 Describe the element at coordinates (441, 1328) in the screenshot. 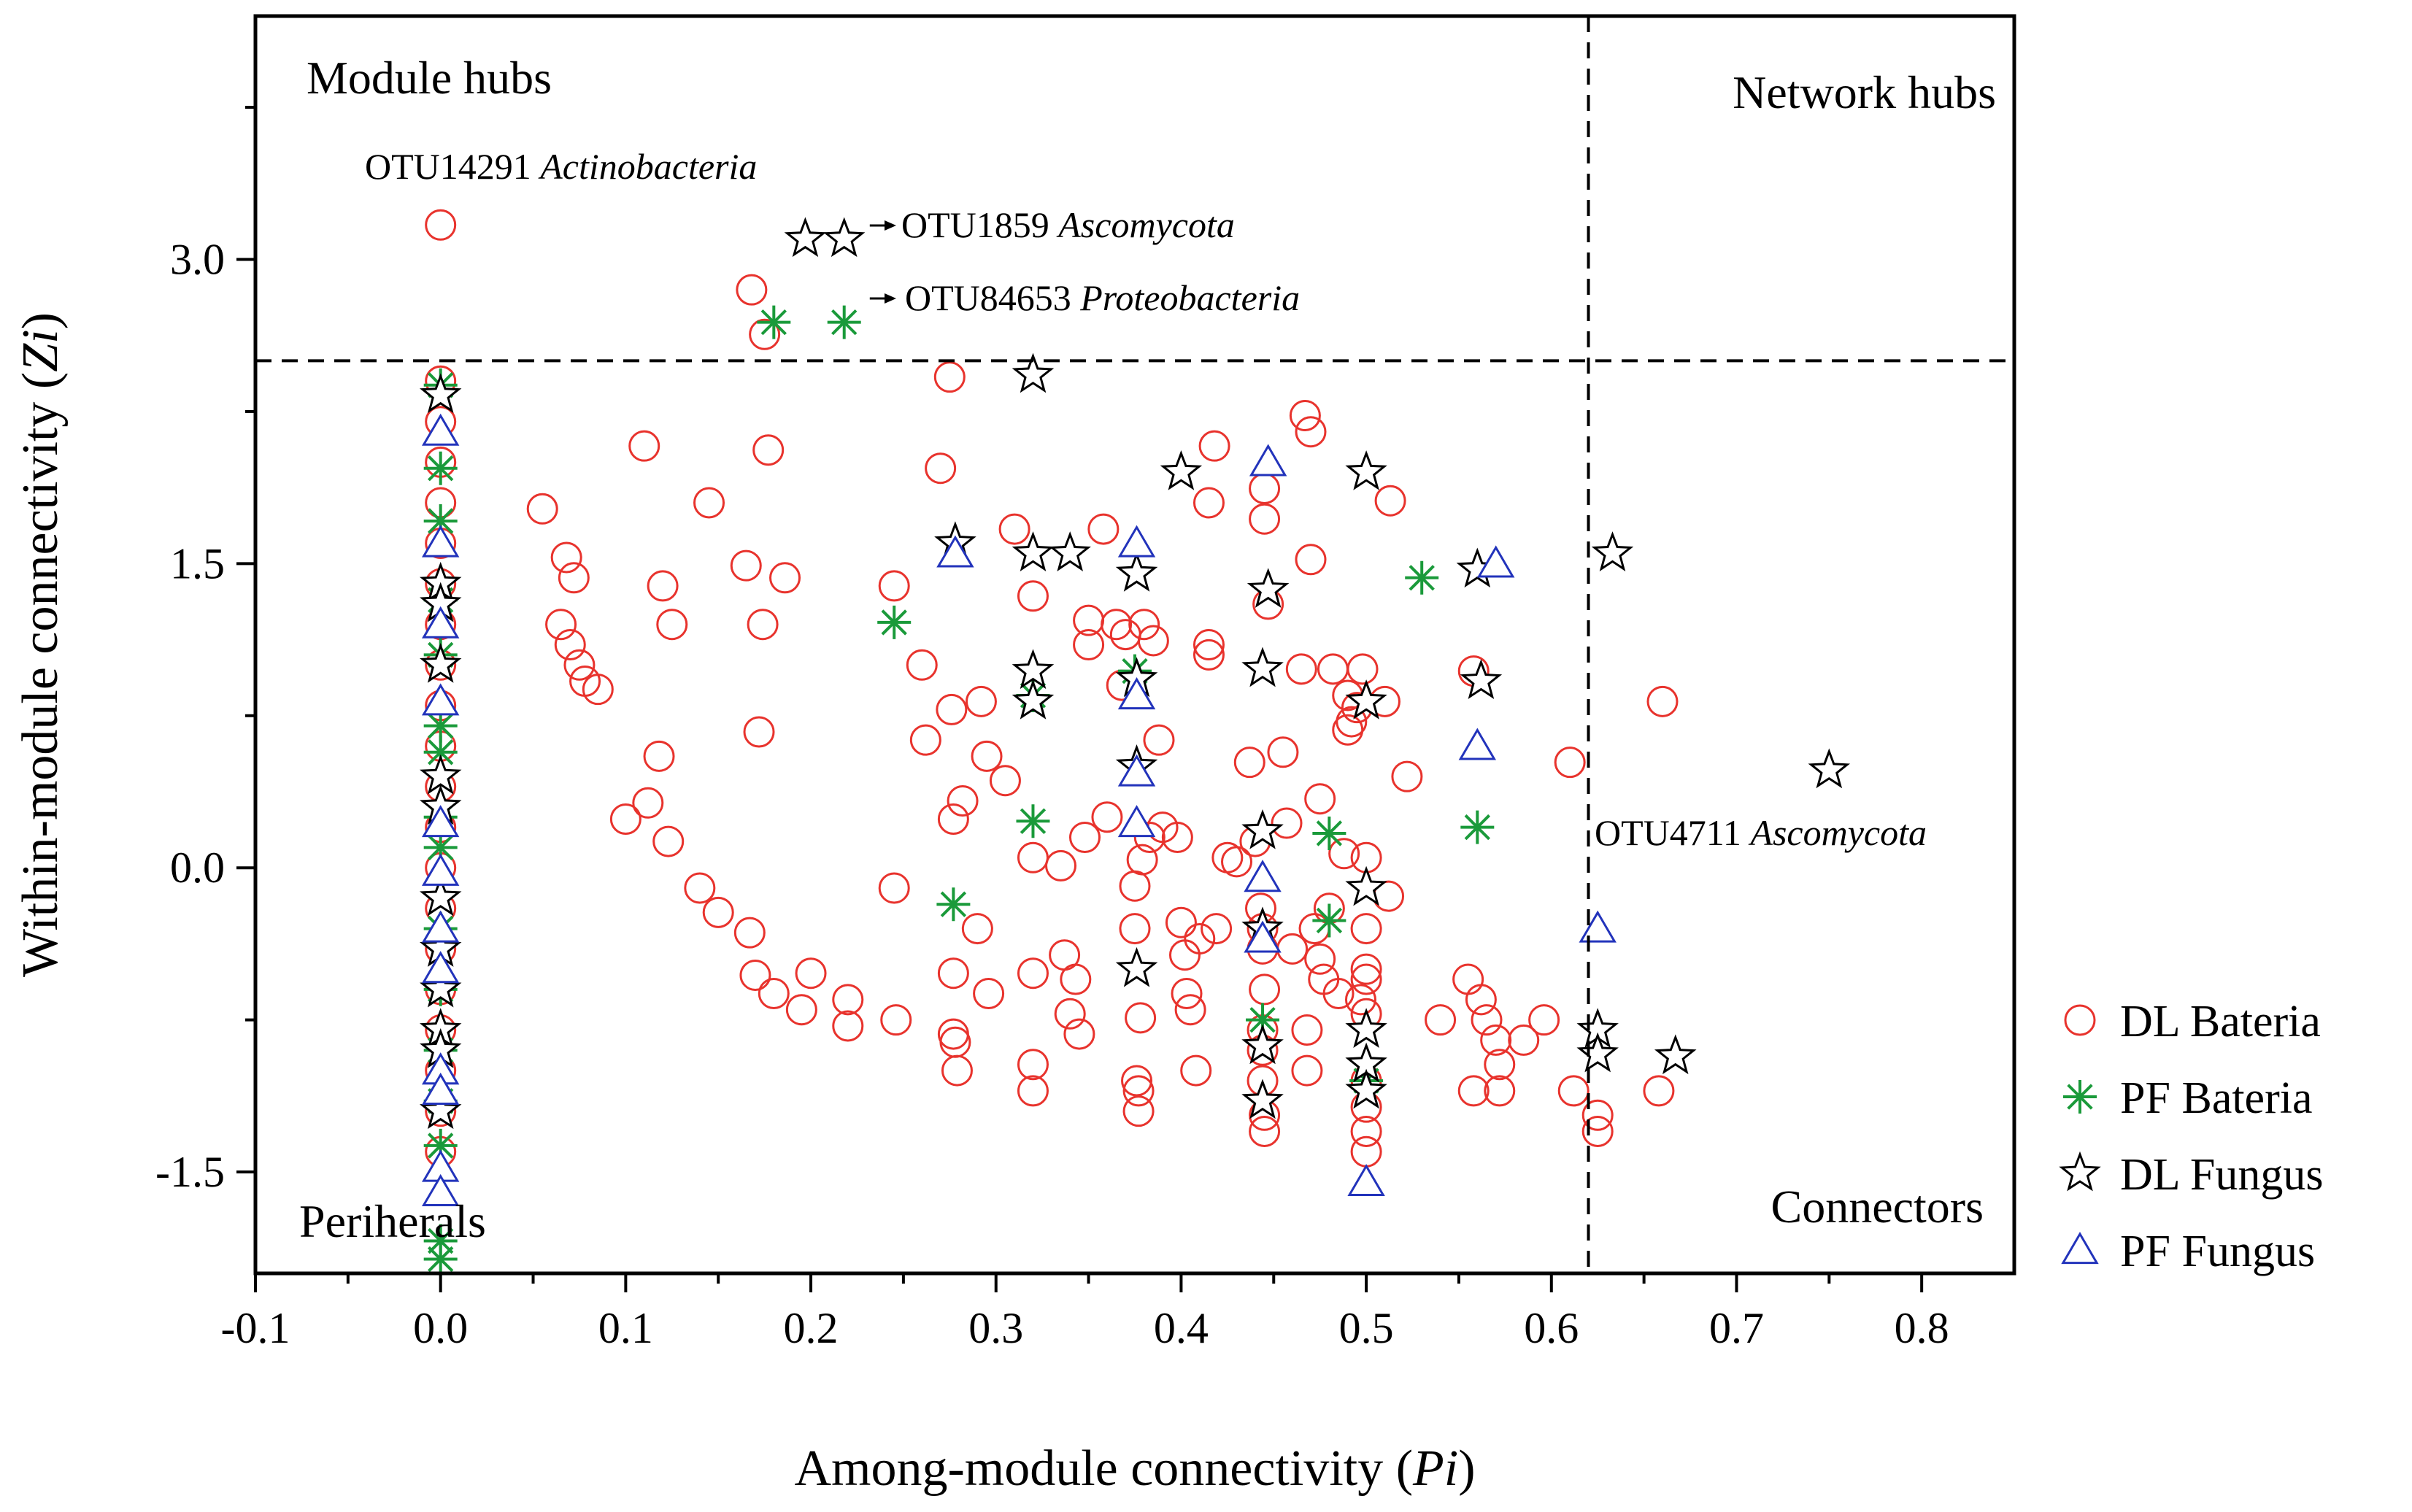

I see `x-tick-label: 0.0` at that location.